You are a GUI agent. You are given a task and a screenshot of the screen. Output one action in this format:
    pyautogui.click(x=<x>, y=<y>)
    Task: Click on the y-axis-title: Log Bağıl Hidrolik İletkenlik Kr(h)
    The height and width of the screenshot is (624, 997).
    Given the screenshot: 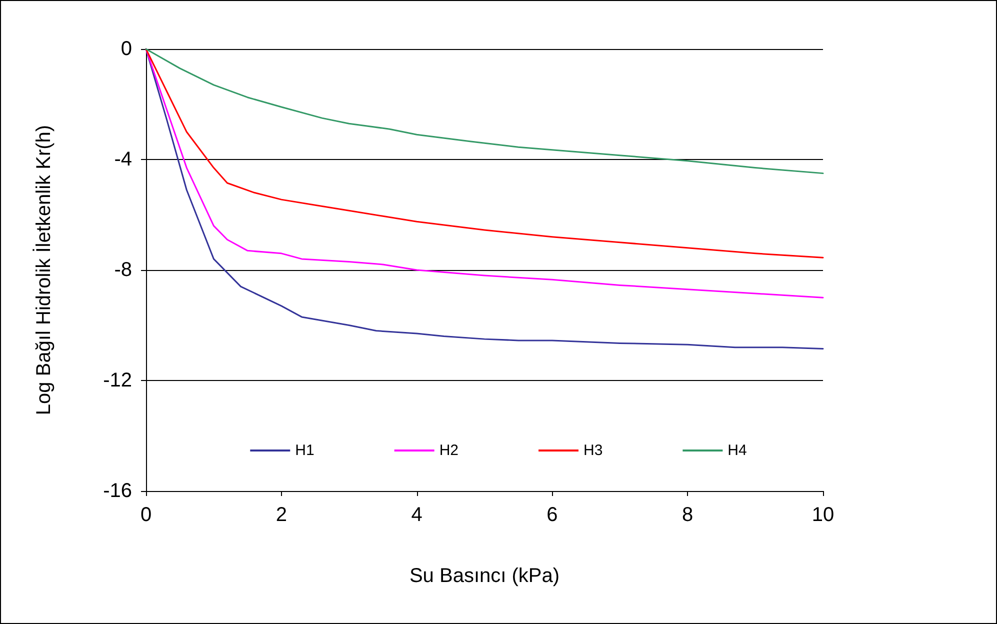 What is the action you would take?
    pyautogui.click(x=43, y=270)
    